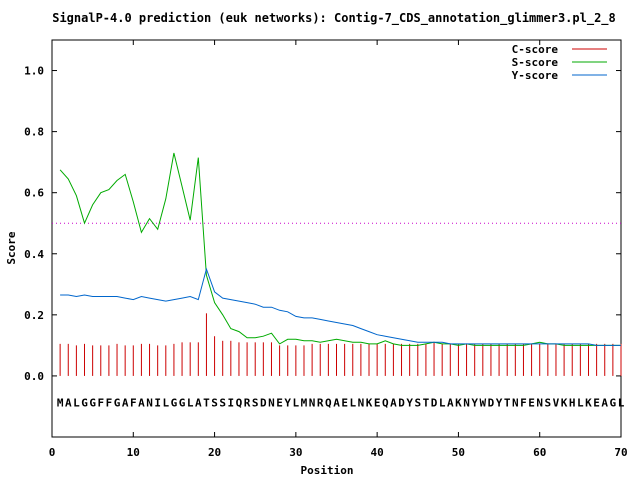 The image size is (640, 480). I want to click on y-tick-label: 0.4, so click(34, 254).